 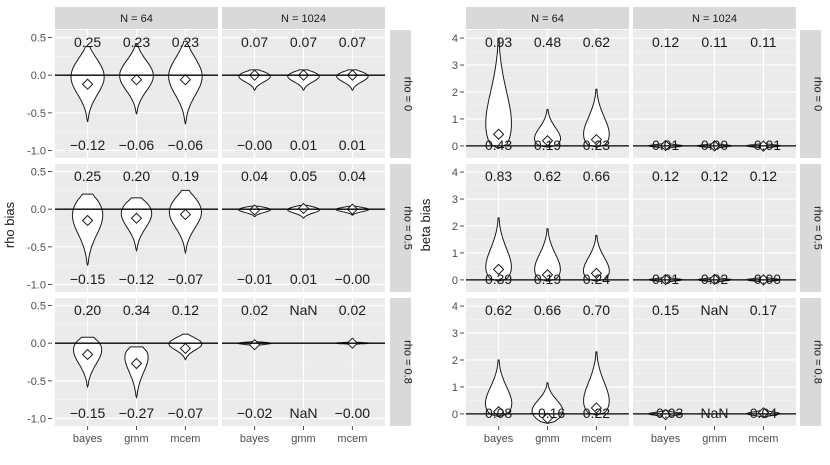 I want to click on facet-label-row: rho = 0.8, so click(x=408, y=362).